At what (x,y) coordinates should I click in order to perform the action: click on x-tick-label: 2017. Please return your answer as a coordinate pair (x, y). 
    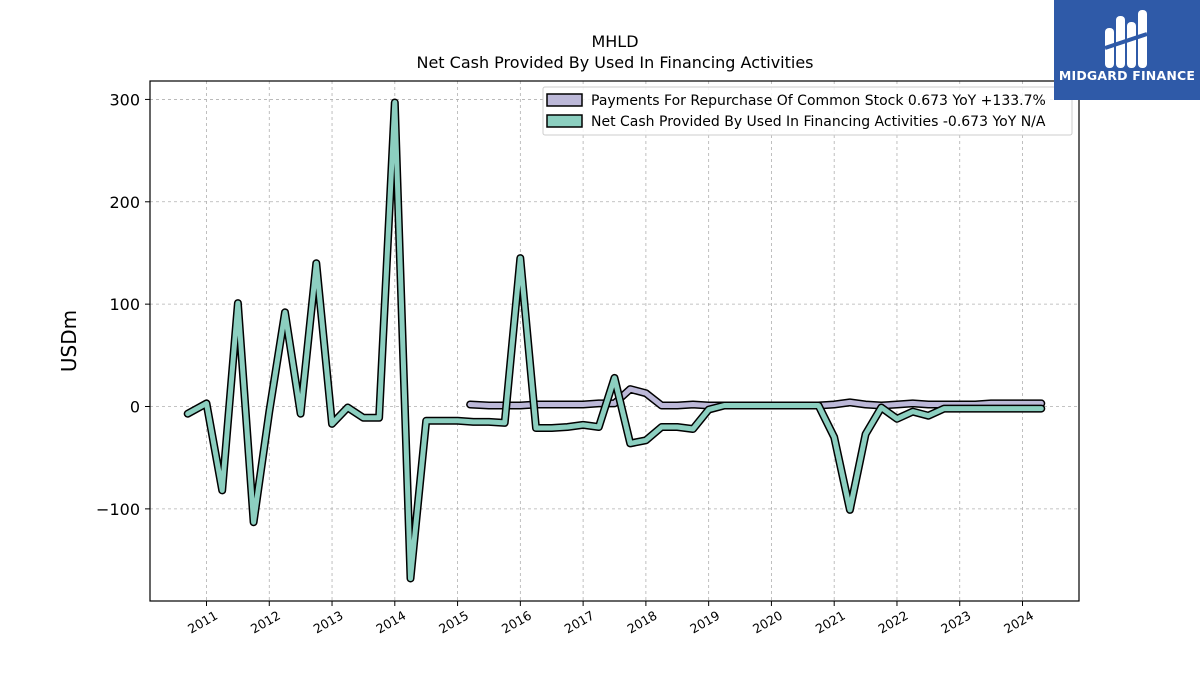
    Looking at the image, I should click on (579, 622).